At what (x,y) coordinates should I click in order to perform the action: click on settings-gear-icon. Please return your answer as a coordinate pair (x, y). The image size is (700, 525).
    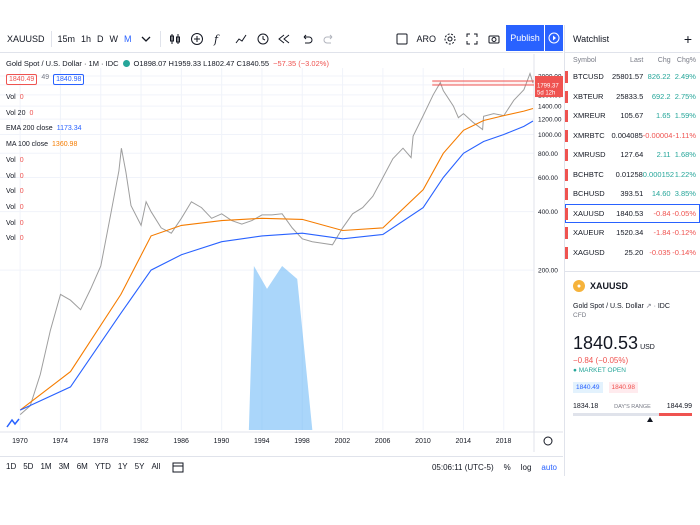
    Looking at the image, I should click on (450, 39).